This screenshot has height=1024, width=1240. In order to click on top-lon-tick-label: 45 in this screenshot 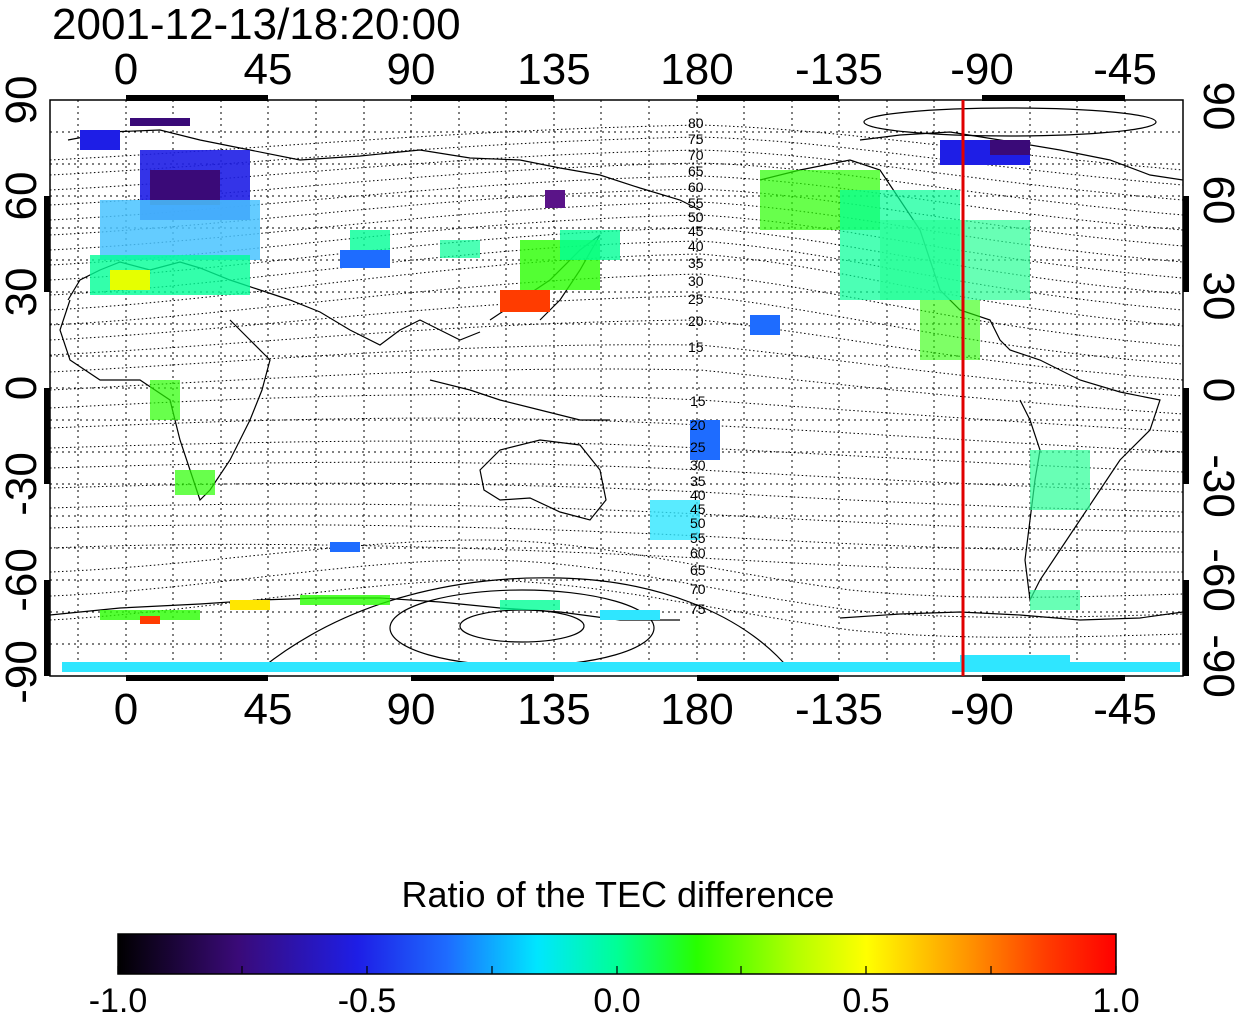, I will do `click(268, 69)`.